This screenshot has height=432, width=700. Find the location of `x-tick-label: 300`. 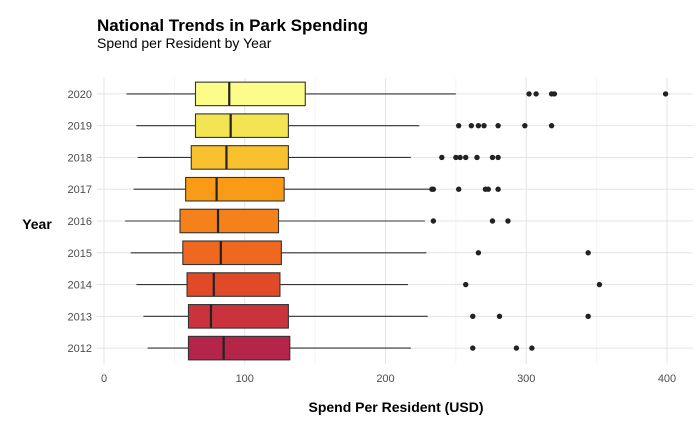

x-tick-label: 300 is located at coordinates (526, 379).